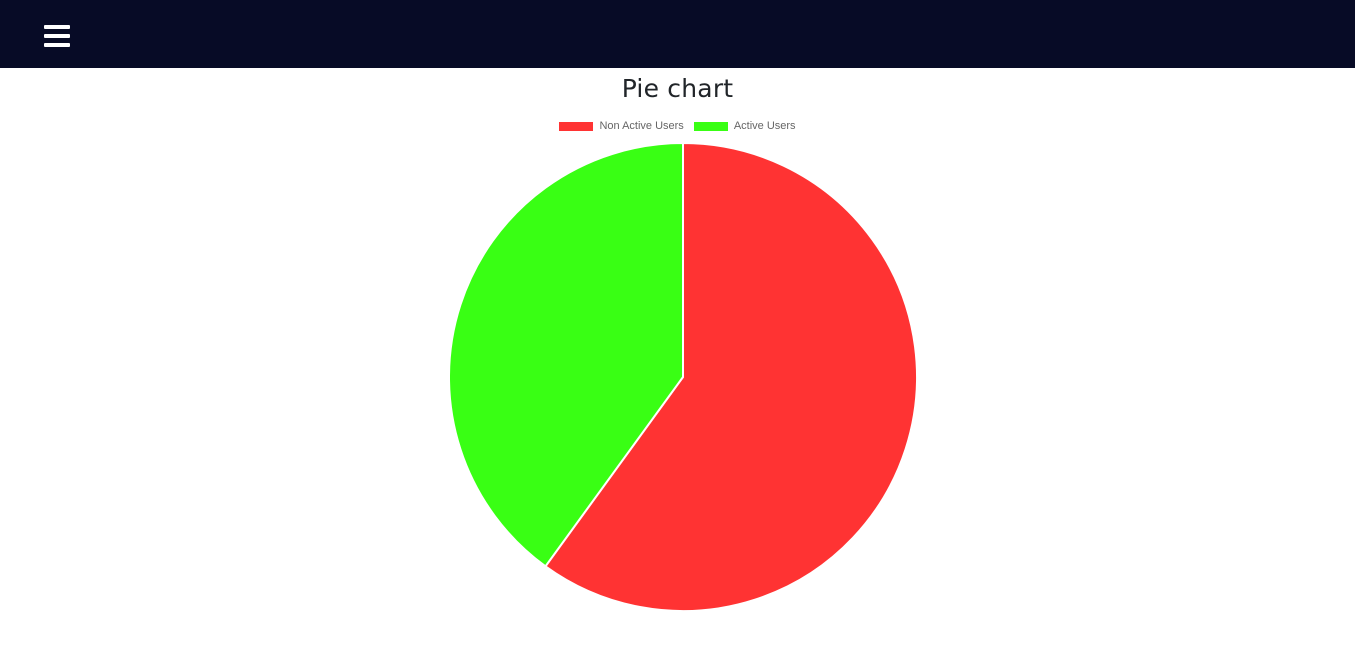  Describe the element at coordinates (641, 126) in the screenshot. I see `legend-label-non-active-users: Non Active Users` at that location.